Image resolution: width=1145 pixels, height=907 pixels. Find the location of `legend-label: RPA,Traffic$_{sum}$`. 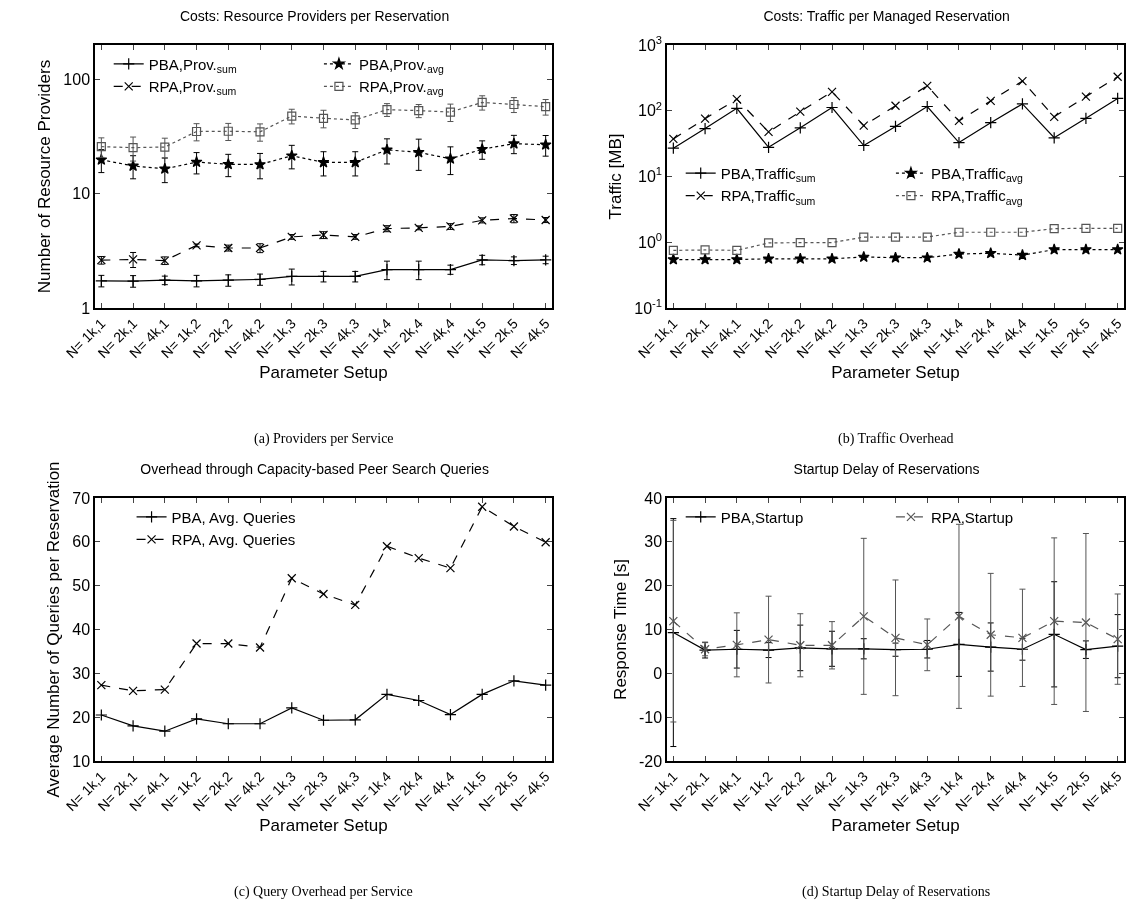

legend-label: RPA,Traffic$_{sum}$ is located at coordinates (768, 197).